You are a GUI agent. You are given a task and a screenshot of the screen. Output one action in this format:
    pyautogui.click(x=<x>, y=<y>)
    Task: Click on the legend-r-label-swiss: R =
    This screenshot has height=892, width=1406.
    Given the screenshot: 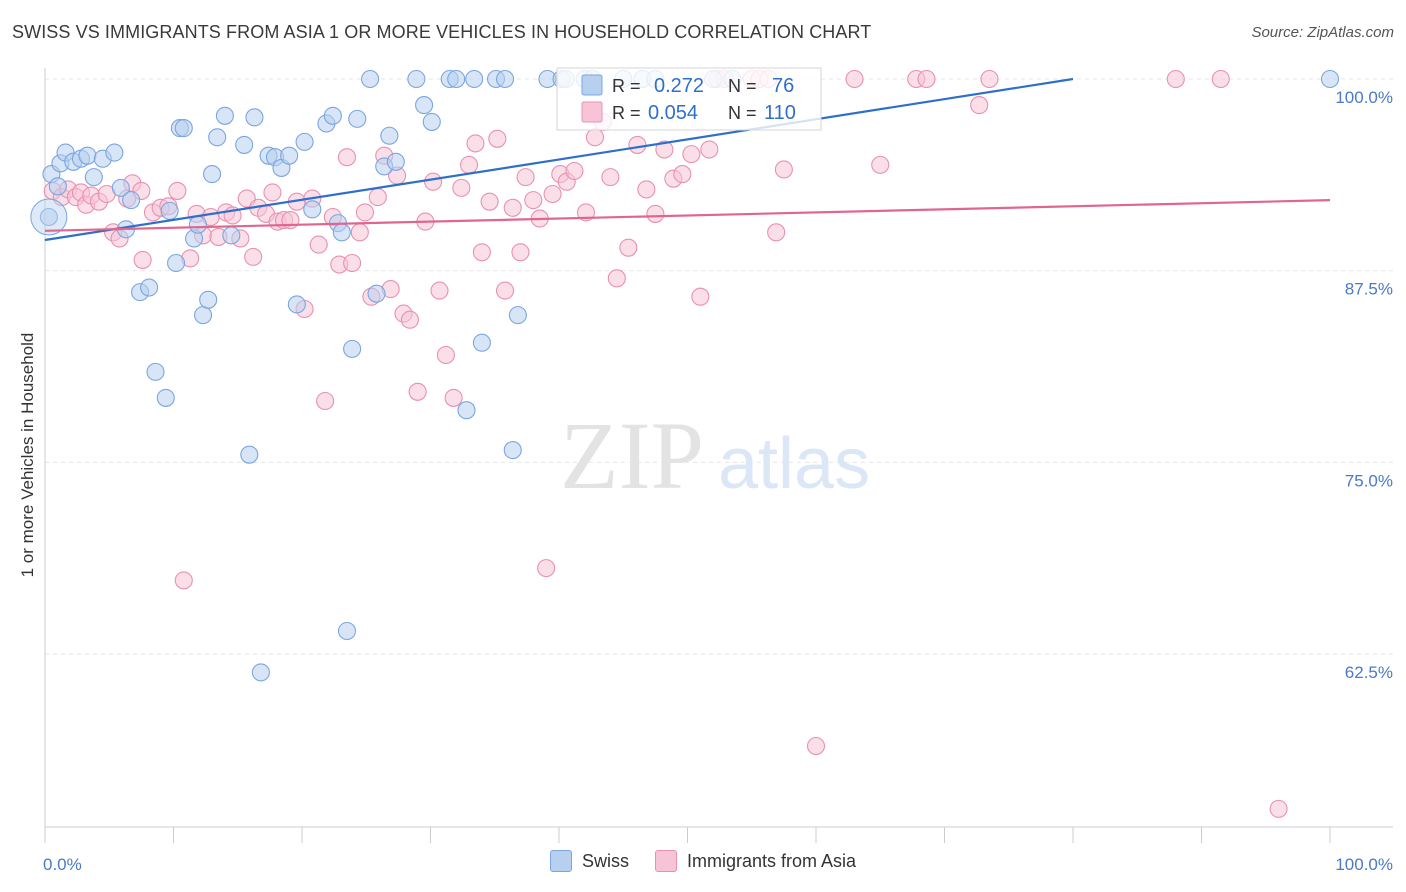 What is the action you would take?
    pyautogui.click(x=626, y=86)
    